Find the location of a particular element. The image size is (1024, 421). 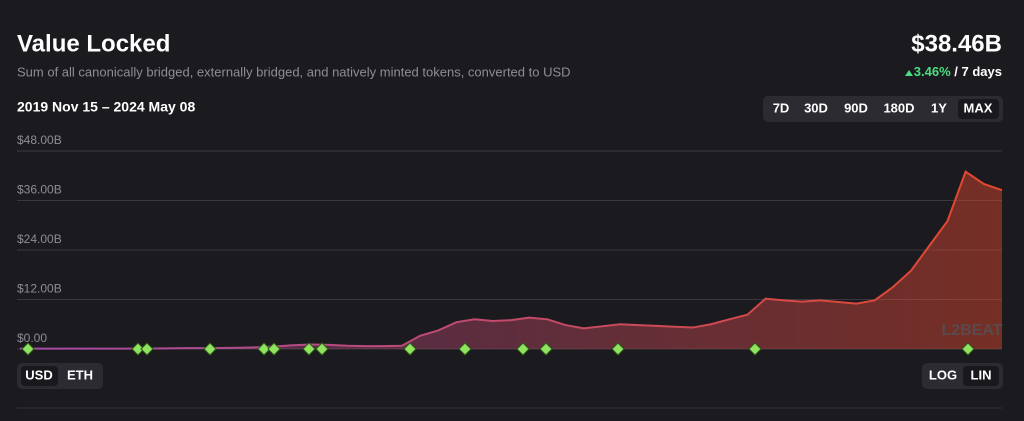

range-button: 180D is located at coordinates (898, 107).